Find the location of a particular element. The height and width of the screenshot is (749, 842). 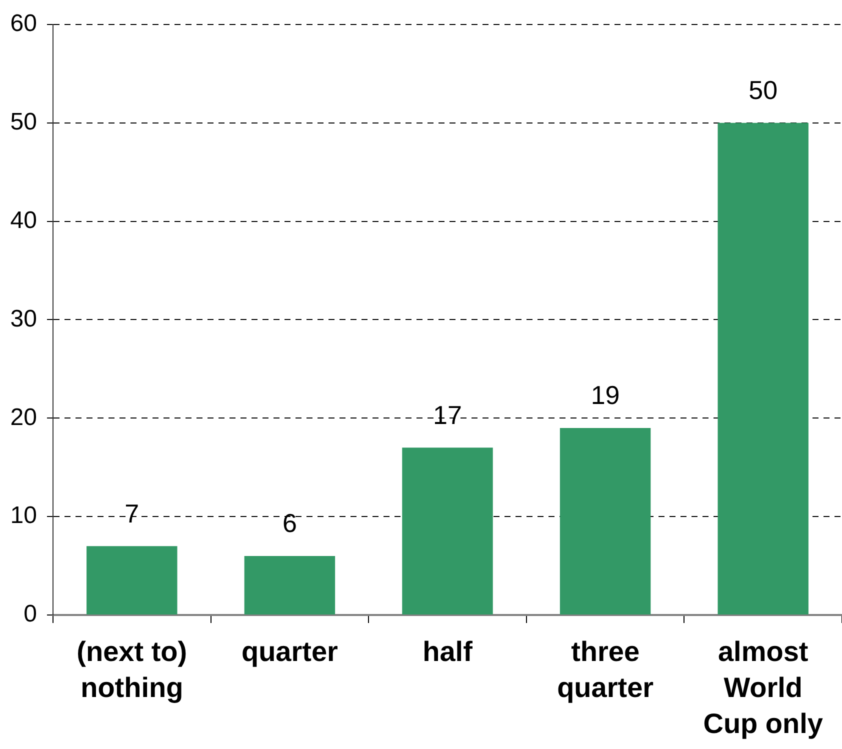

data-label: 17 is located at coordinates (447, 415).